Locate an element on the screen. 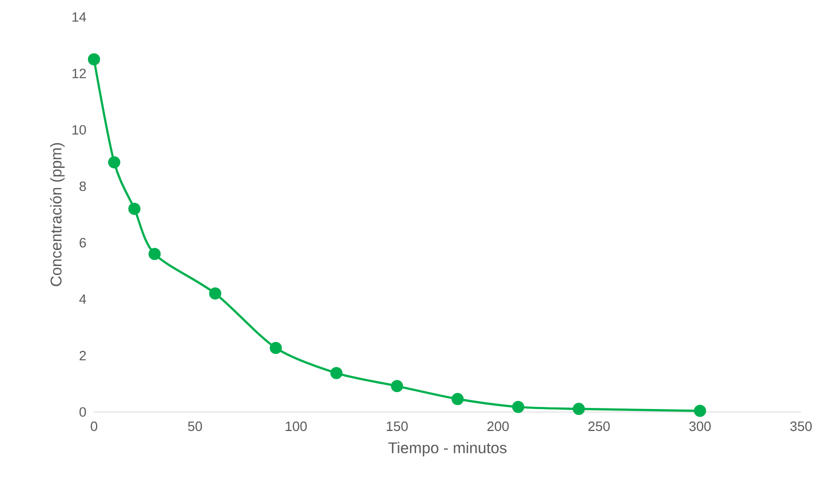 The width and height of the screenshot is (831, 497). y-tick-label: 10 is located at coordinates (79, 130).